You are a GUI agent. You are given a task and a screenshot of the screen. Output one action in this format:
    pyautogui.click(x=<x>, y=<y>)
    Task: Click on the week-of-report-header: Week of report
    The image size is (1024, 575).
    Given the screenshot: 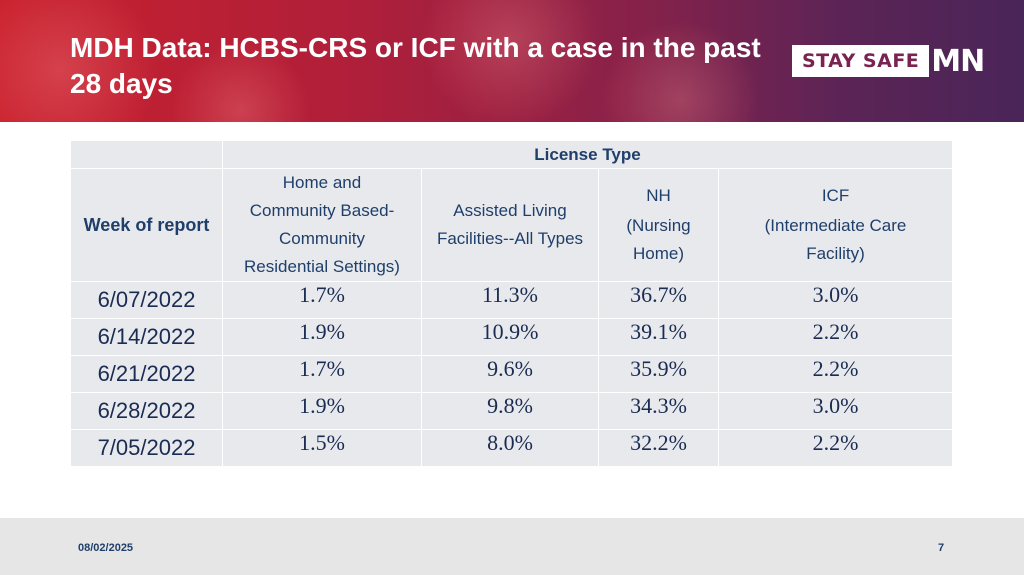 What is the action you would take?
    pyautogui.click(x=146, y=225)
    